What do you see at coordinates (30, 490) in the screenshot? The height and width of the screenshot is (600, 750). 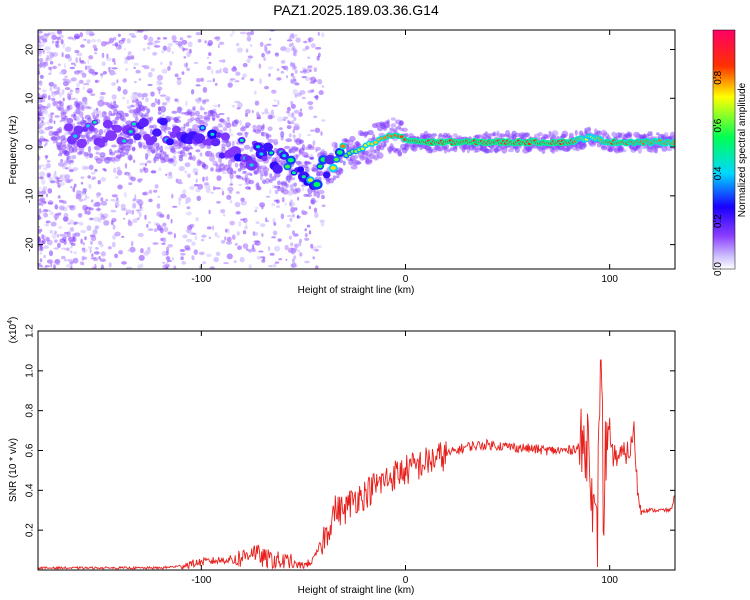 I see `y-tick-label: 0.4` at bounding box center [30, 490].